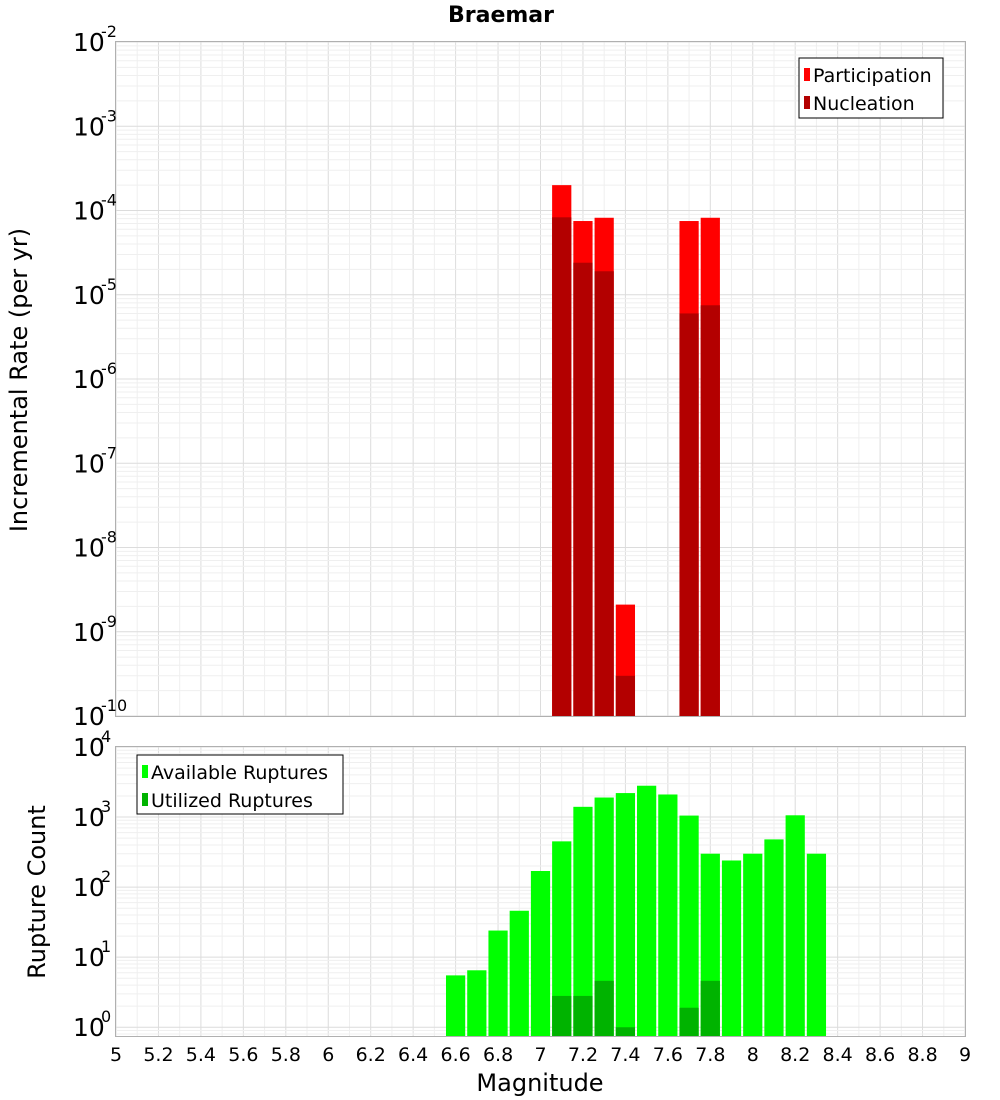 Image resolution: width=1000 pixels, height=1100 pixels. Describe the element at coordinates (239, 773) in the screenshot. I see `legend-entry: Available Ruptures` at that location.